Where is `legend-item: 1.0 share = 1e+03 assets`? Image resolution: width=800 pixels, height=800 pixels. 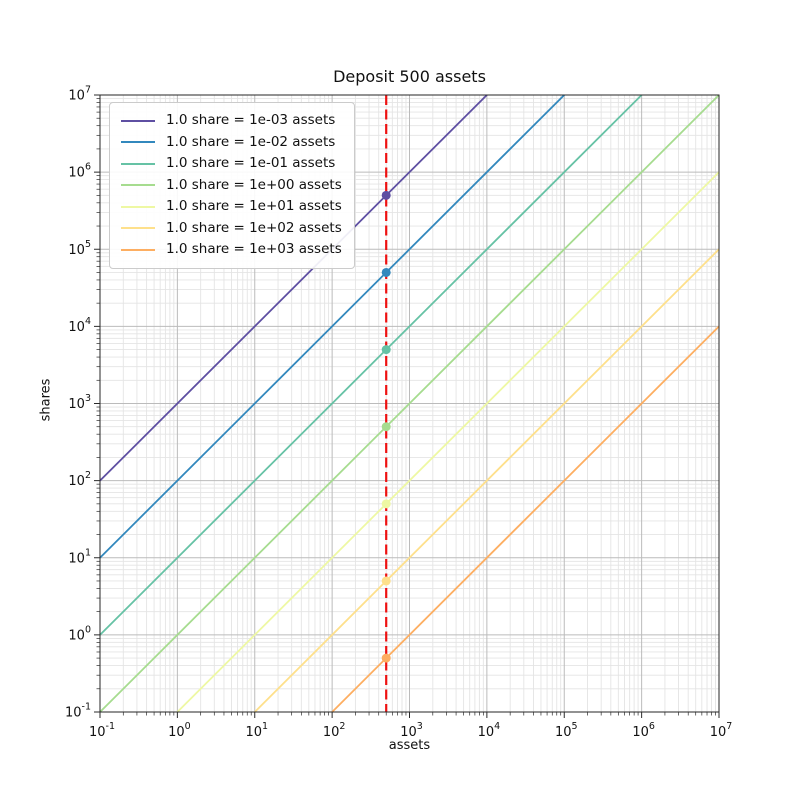
legend-item: 1.0 share = 1e+03 assets is located at coordinates (231, 250).